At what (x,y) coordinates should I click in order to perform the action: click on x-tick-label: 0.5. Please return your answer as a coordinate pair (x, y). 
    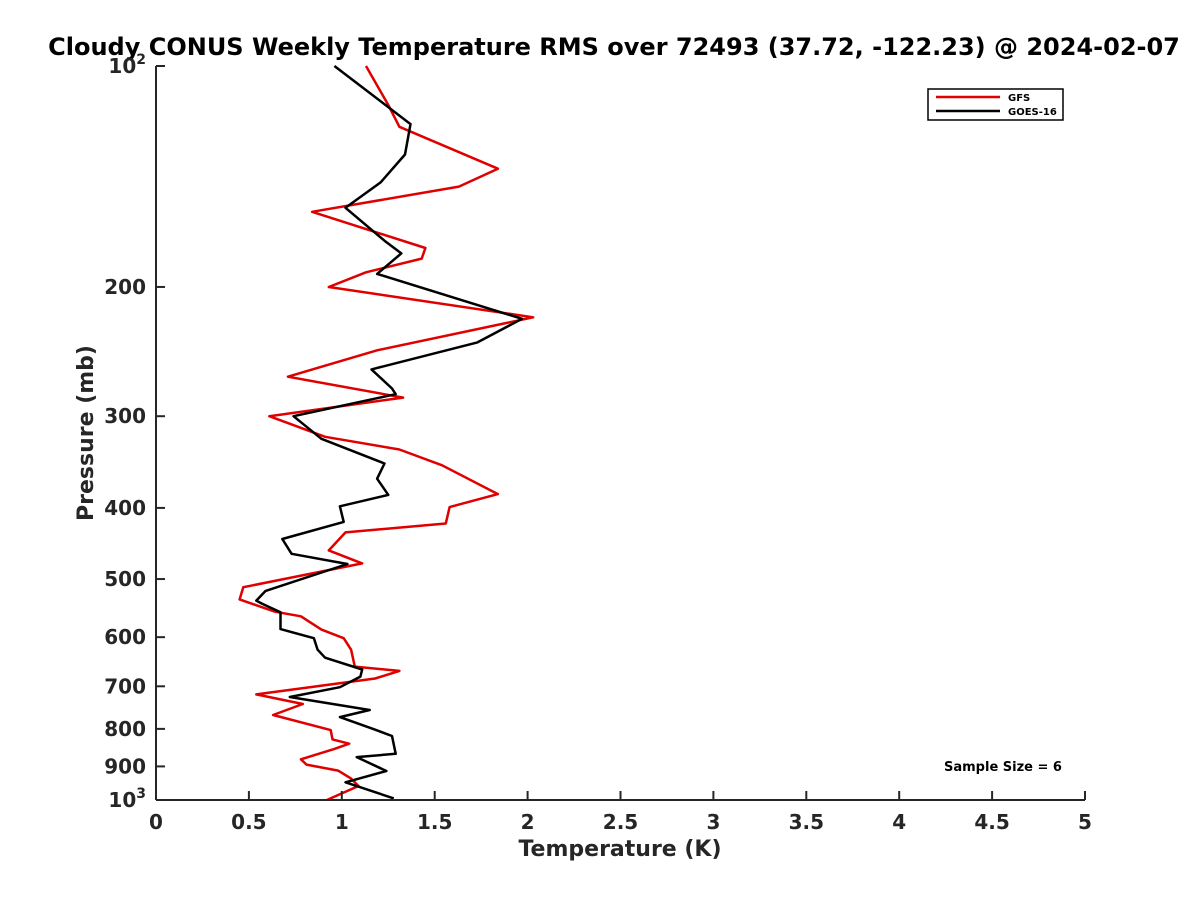
    Looking at the image, I should click on (248, 822).